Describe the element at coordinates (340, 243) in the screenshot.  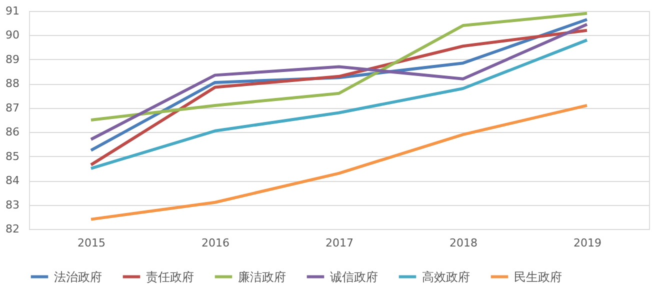
I see `x-tick-label: 2017` at that location.